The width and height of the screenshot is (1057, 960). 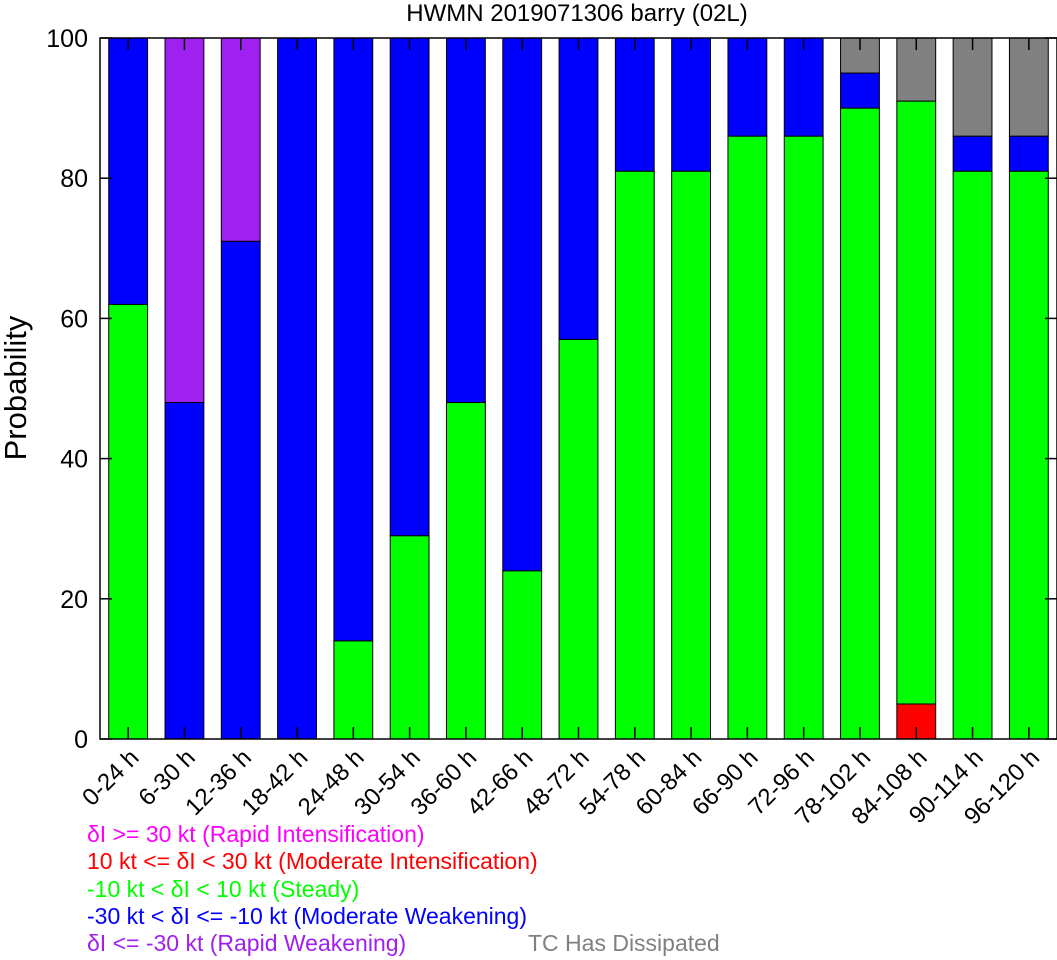 What do you see at coordinates (74, 460) in the screenshot?
I see `y-tick-label-40: 40` at bounding box center [74, 460].